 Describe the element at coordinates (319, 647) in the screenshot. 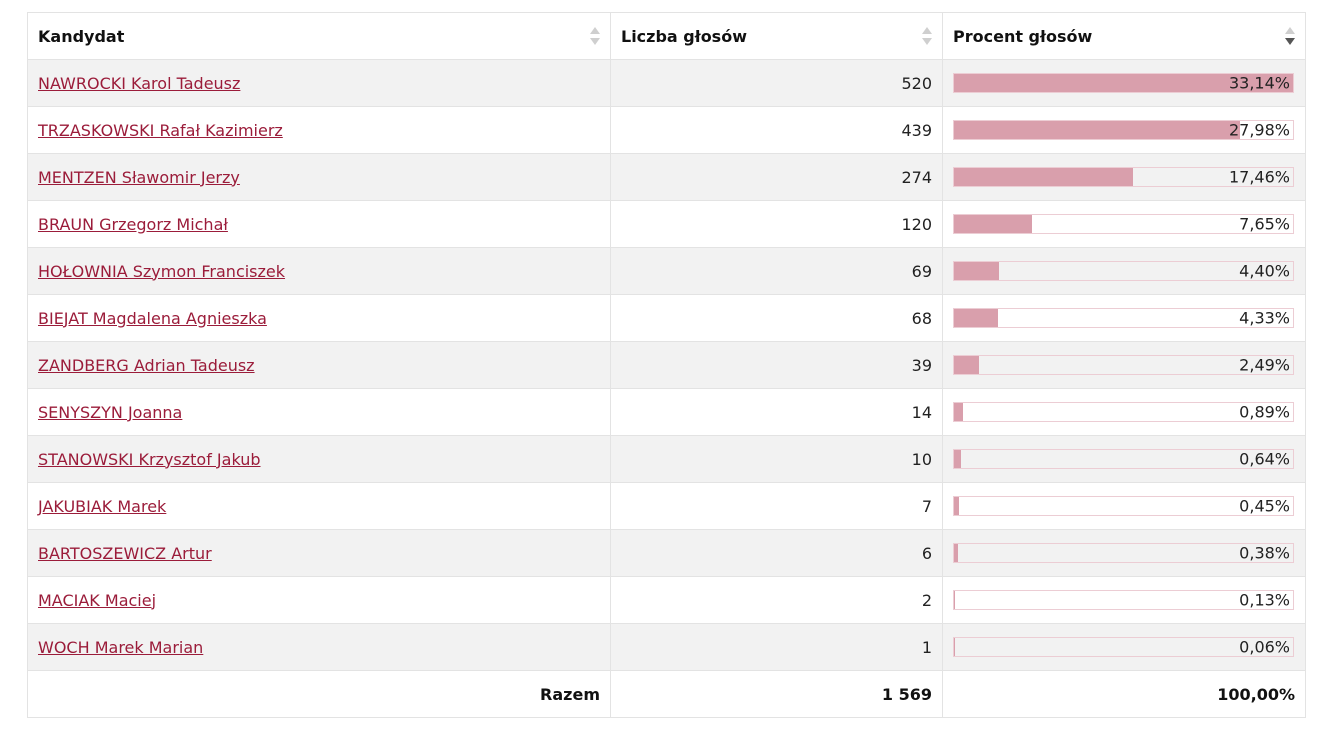

I see `candidate-cell: WOCH Marek Marian` at that location.